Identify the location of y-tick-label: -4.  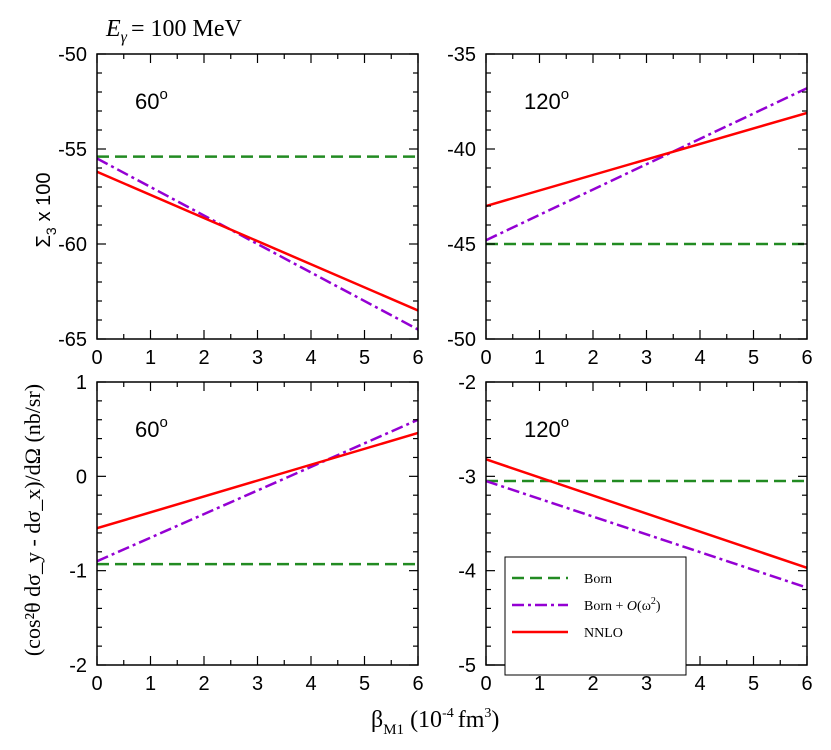
(467, 572).